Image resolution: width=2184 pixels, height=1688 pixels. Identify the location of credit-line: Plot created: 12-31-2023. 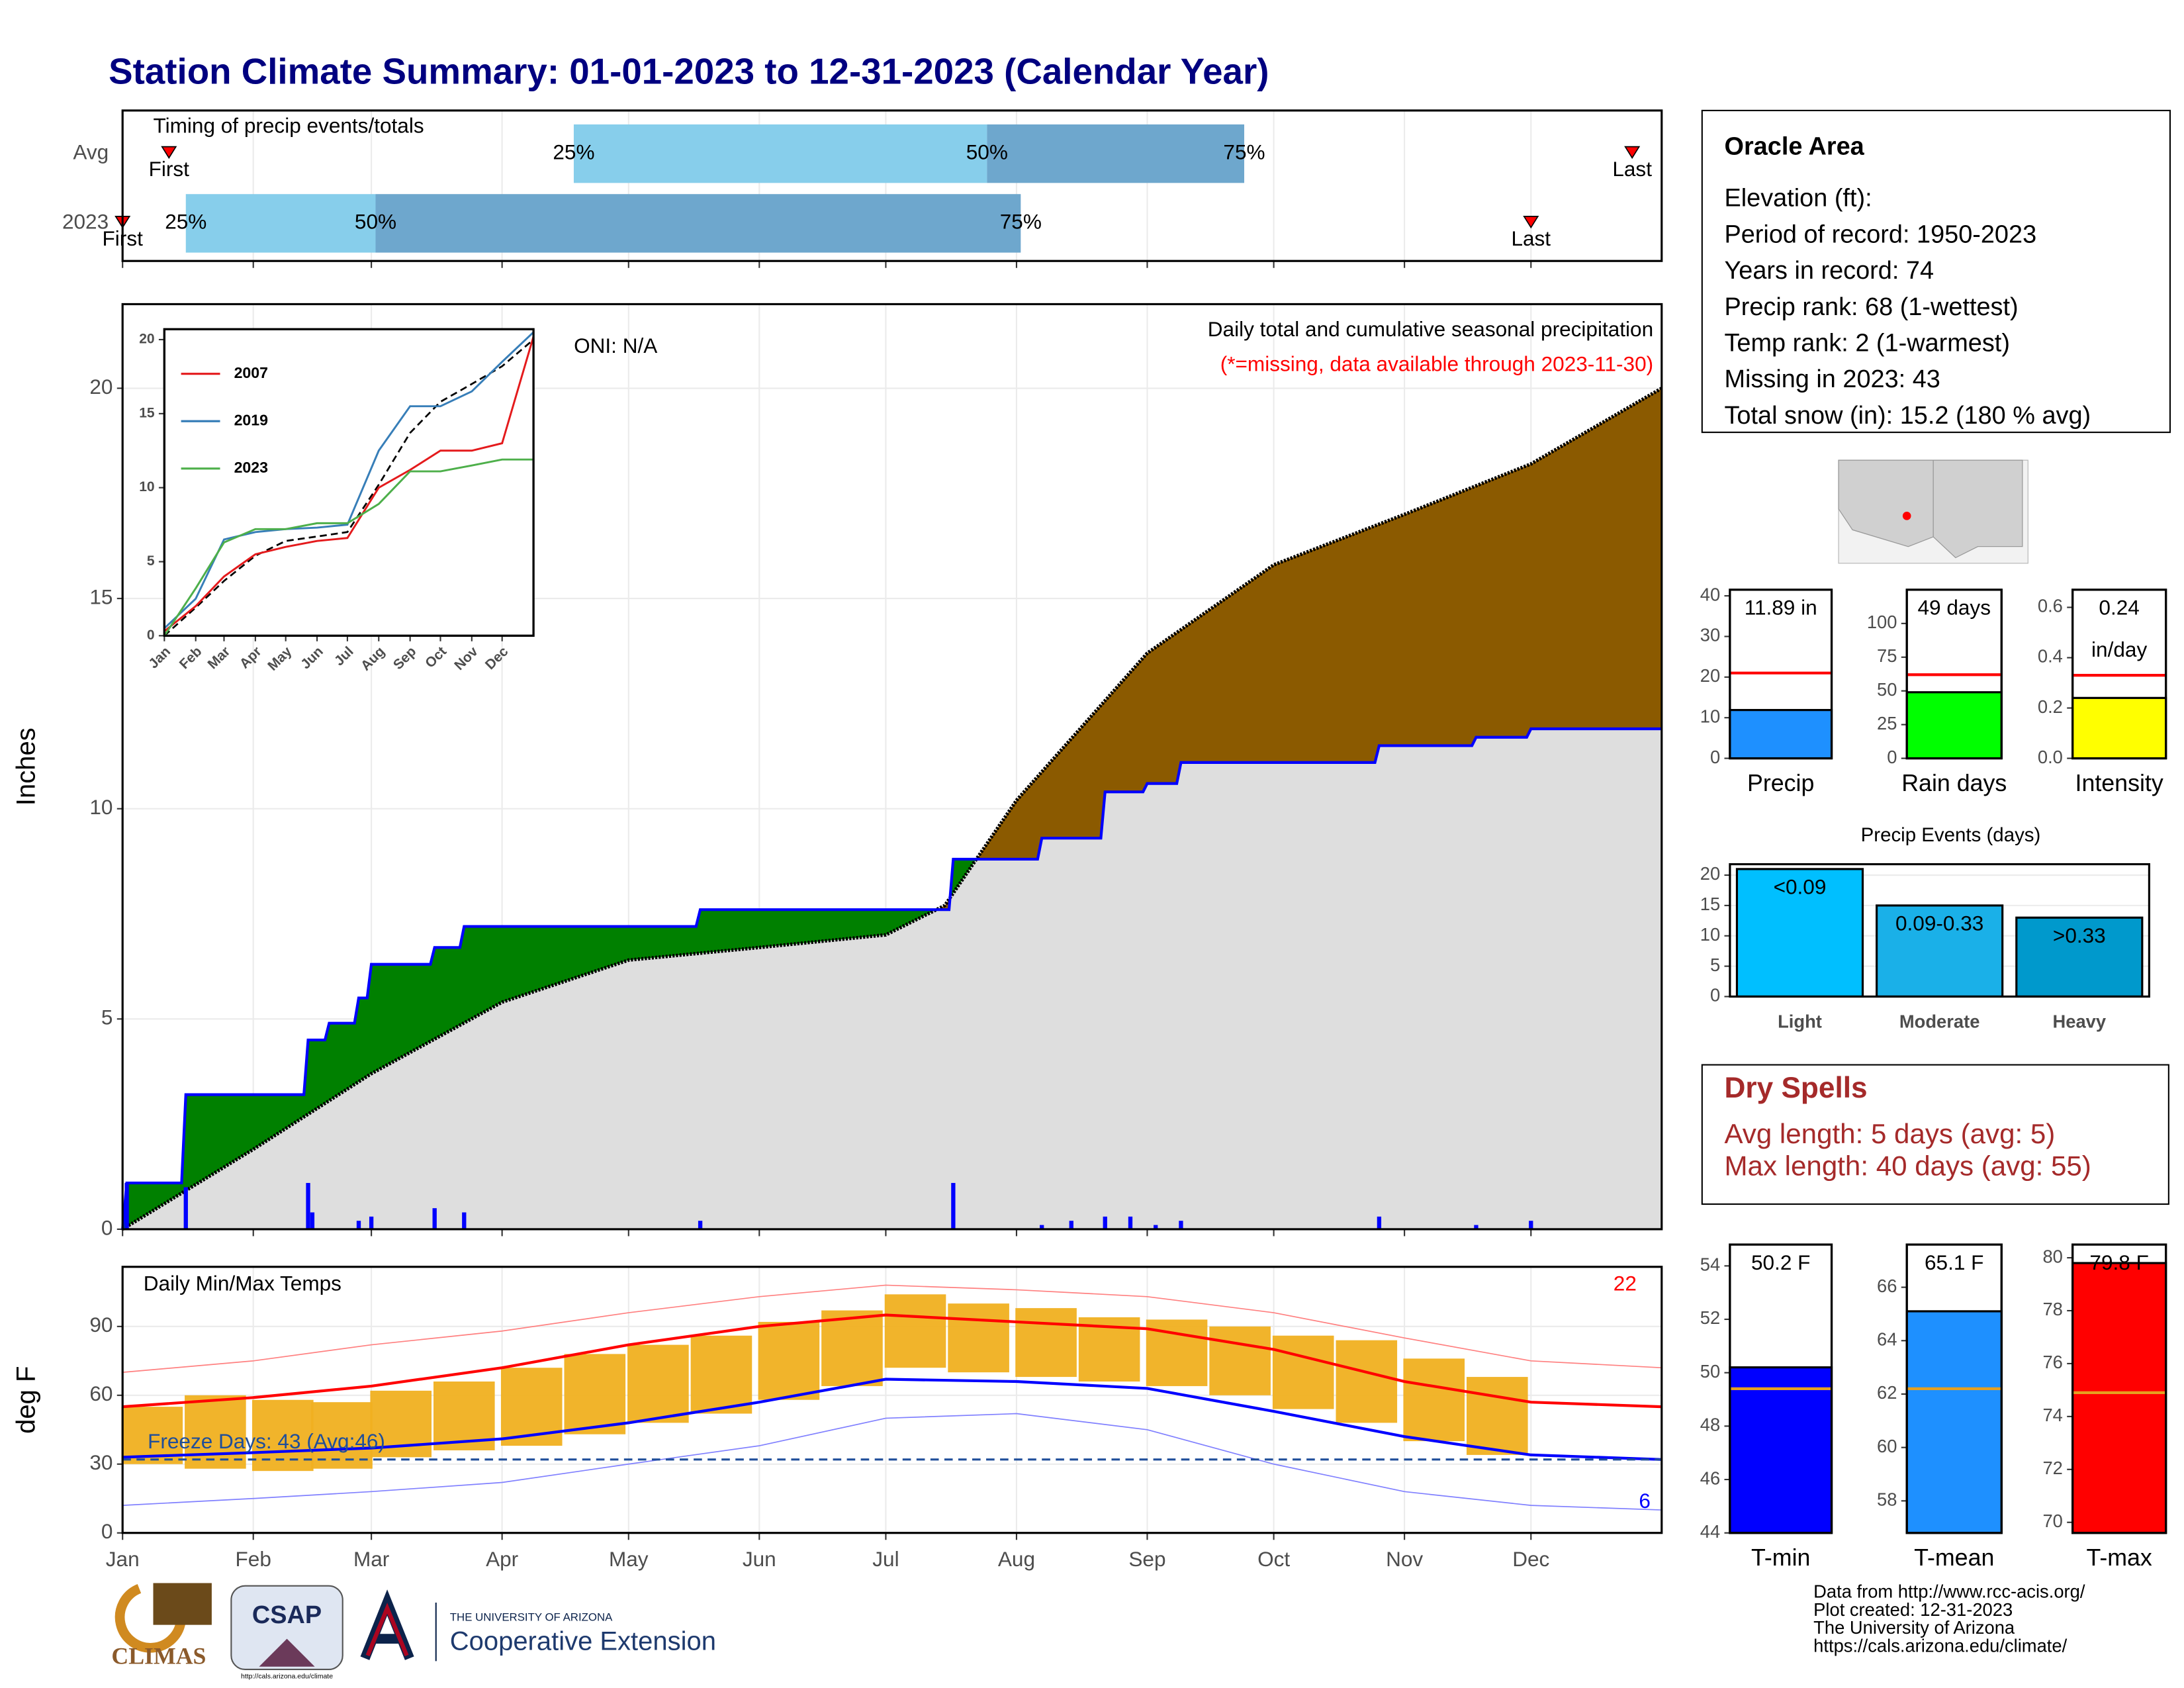
(1913, 1609).